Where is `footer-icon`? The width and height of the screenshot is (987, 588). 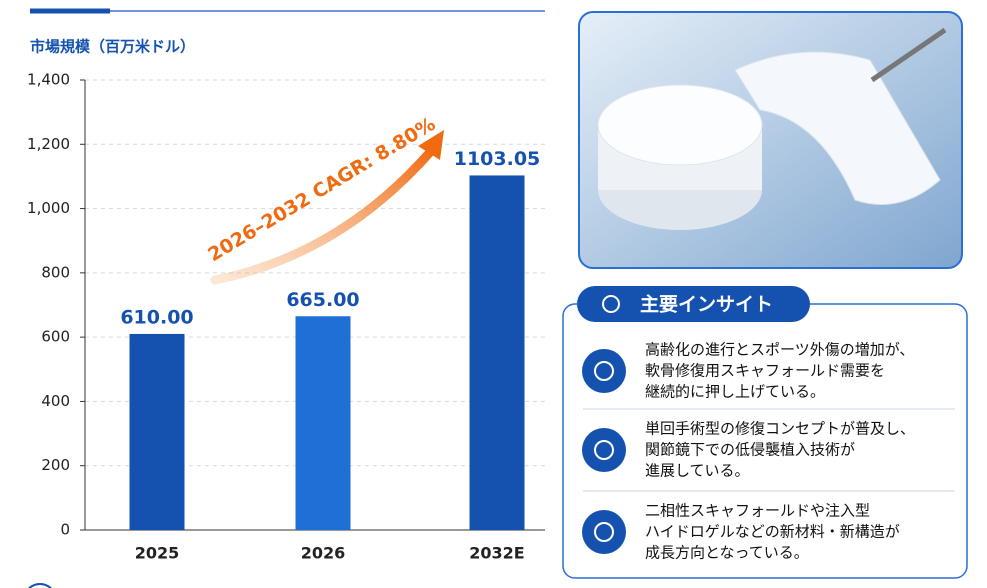
footer-icon is located at coordinates (40, 585).